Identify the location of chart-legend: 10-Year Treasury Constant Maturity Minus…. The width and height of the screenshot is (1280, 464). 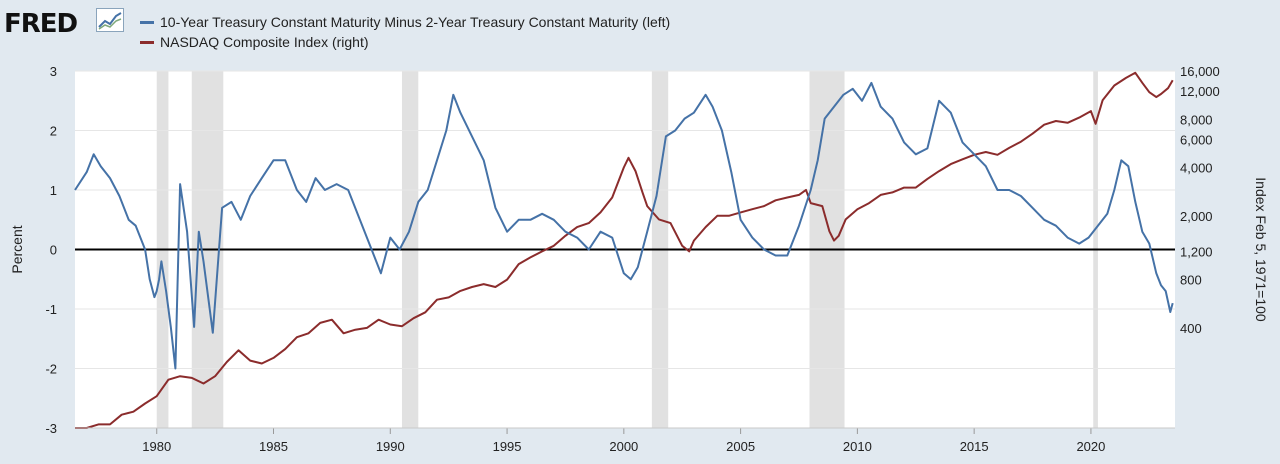
(405, 32).